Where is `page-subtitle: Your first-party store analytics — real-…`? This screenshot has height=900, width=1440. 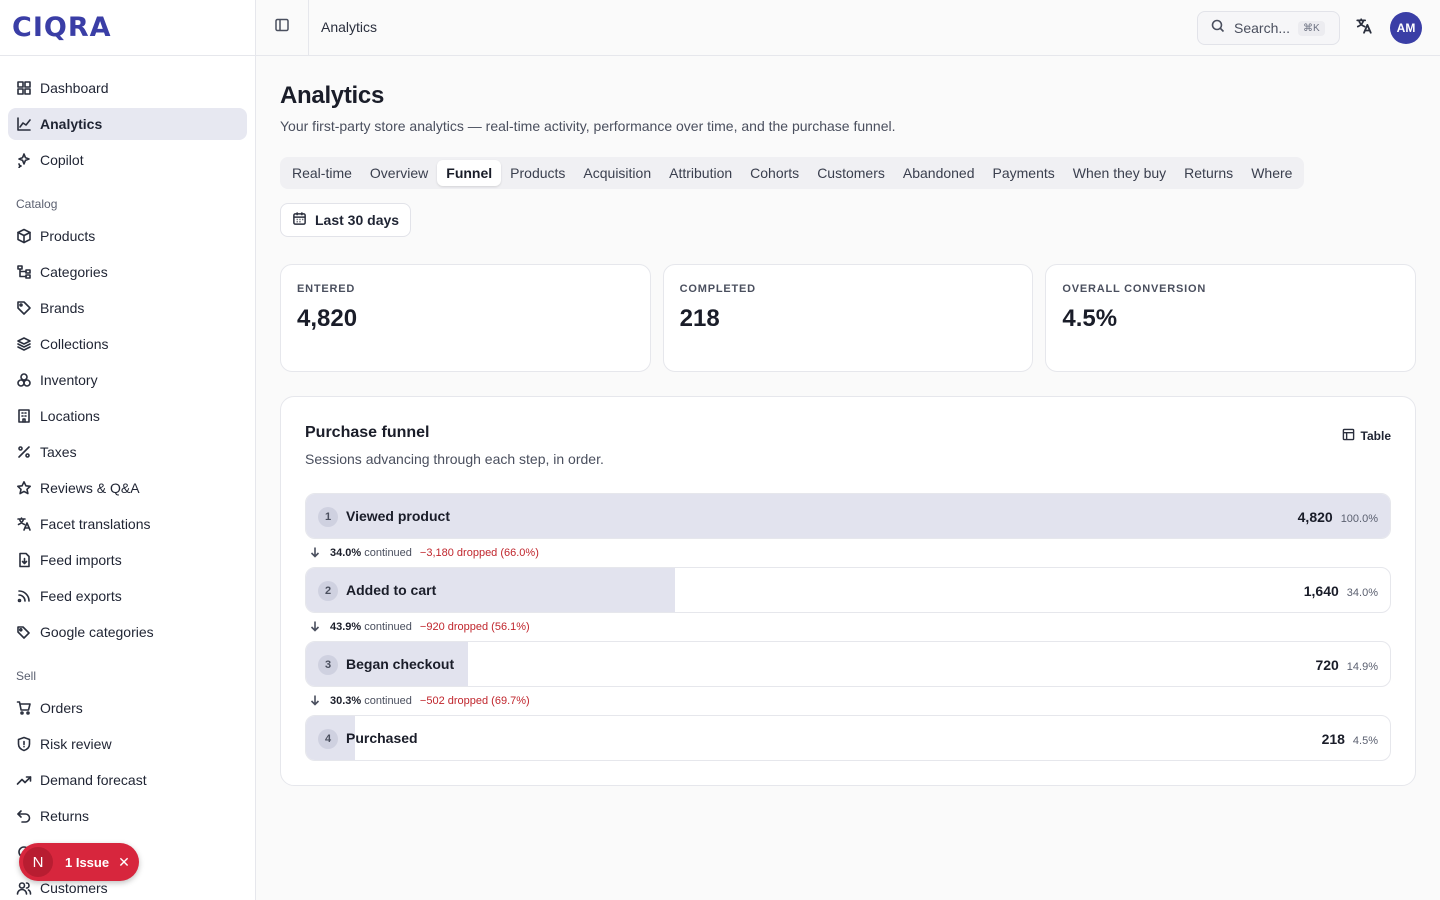 page-subtitle: Your first-party store analytics — real-… is located at coordinates (588, 126).